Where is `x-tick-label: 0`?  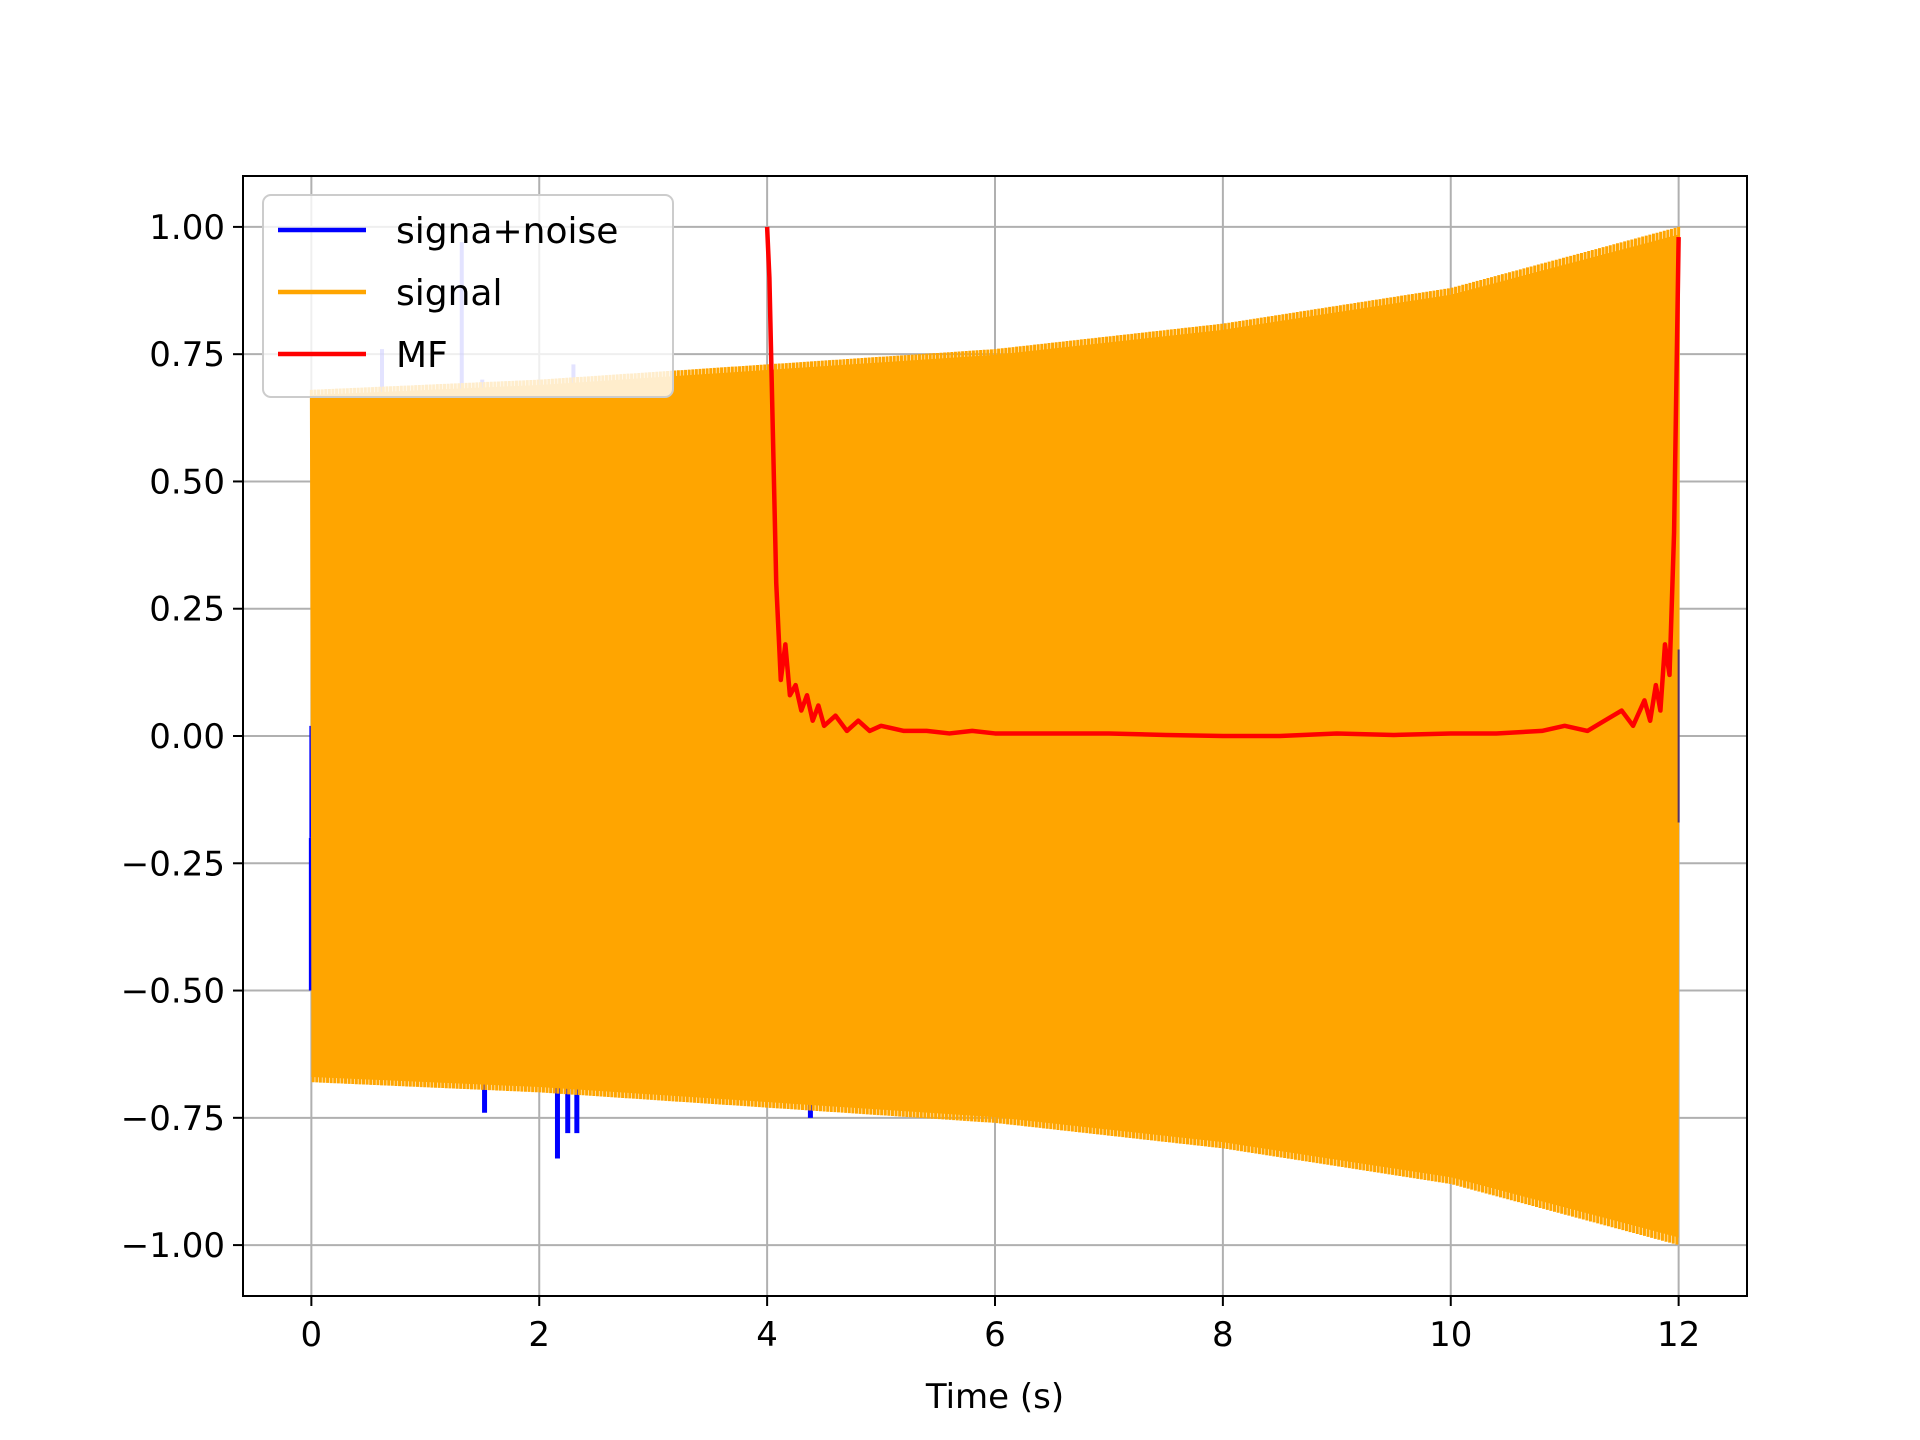 x-tick-label: 0 is located at coordinates (312, 1335).